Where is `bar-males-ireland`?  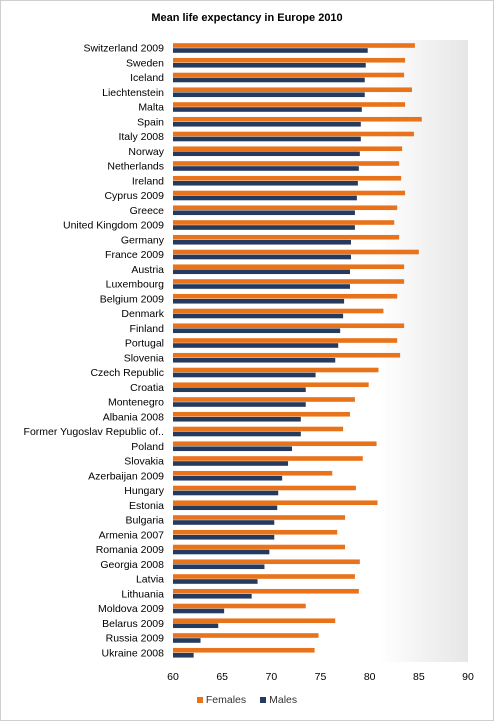 bar-males-ireland is located at coordinates (265, 183).